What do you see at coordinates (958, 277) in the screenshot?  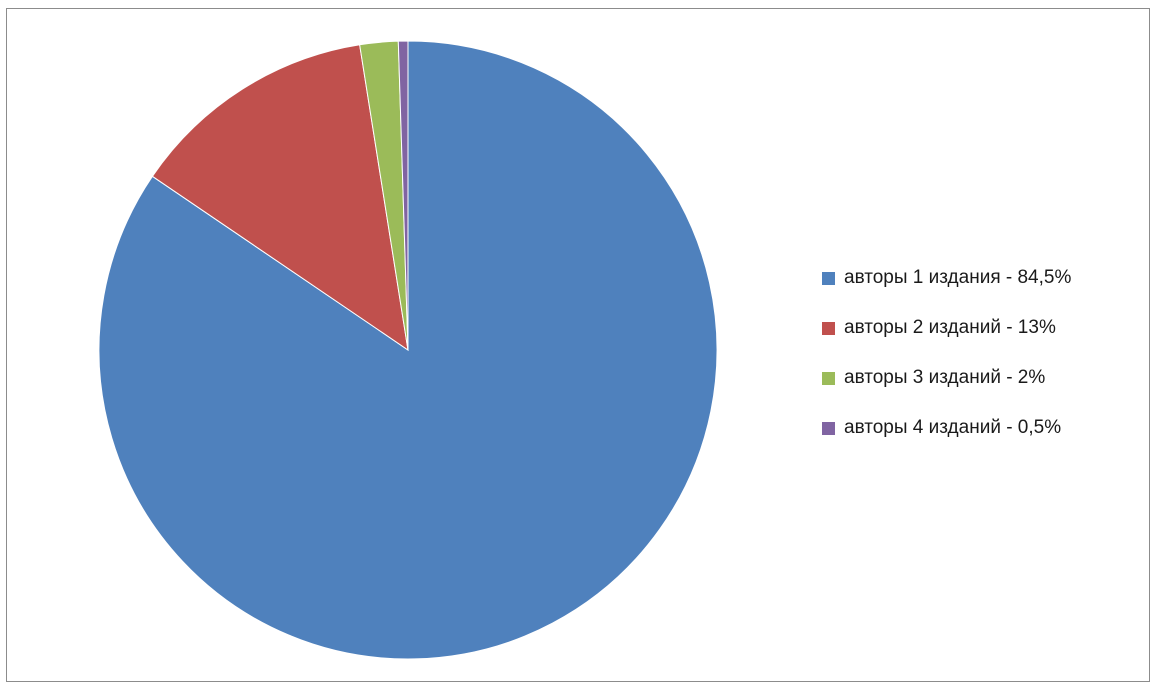 I see `legend-label-1: авторы 1 издания - 84,5%` at bounding box center [958, 277].